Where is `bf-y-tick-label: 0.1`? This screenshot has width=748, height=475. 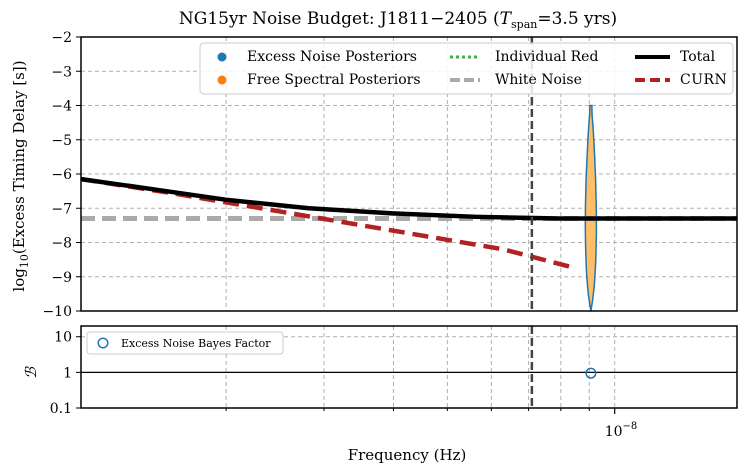
bf-y-tick-label: 0.1 is located at coordinates (61, 409).